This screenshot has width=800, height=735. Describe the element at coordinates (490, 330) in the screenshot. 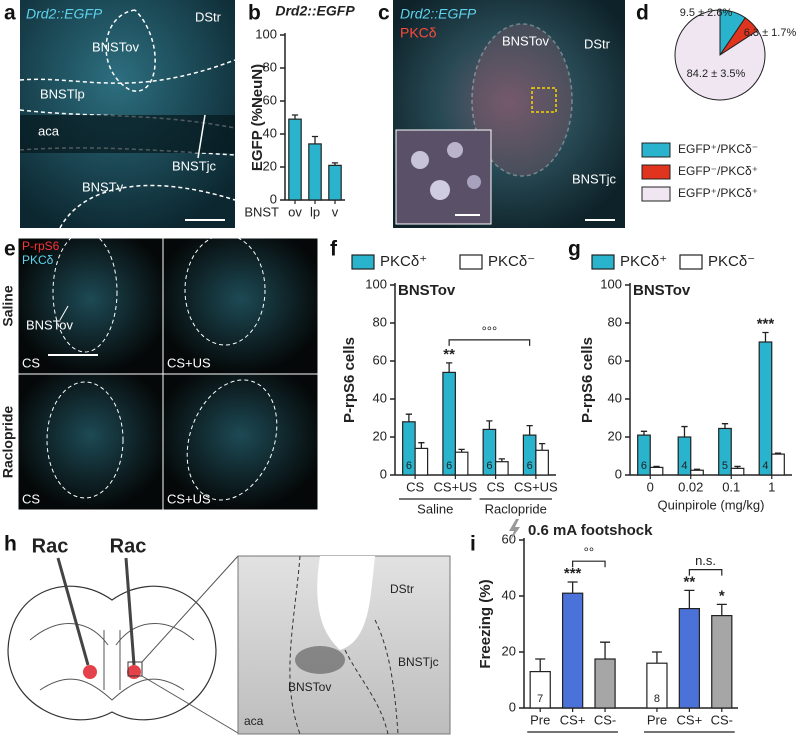

I see `bracket-label: °°°` at that location.